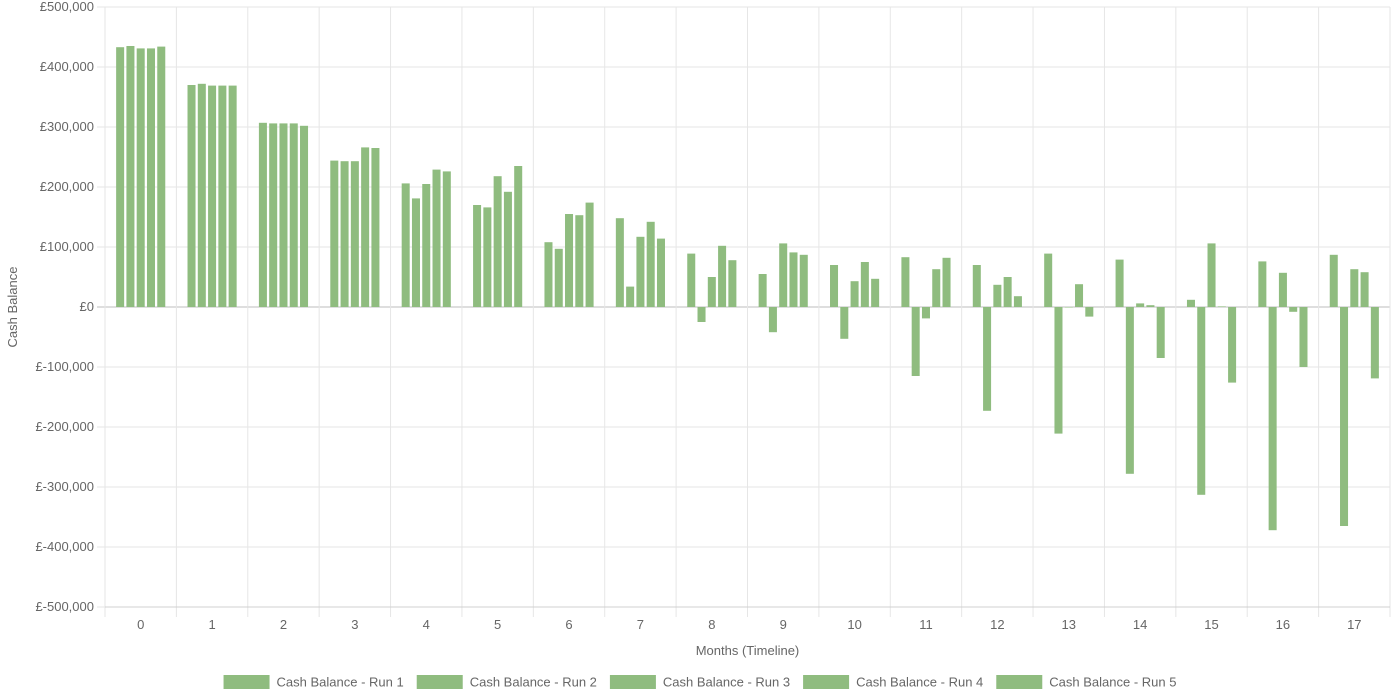  Describe the element at coordinates (313, 682) in the screenshot. I see `legend-item-run-1: Cash Balance - Run 1` at that location.